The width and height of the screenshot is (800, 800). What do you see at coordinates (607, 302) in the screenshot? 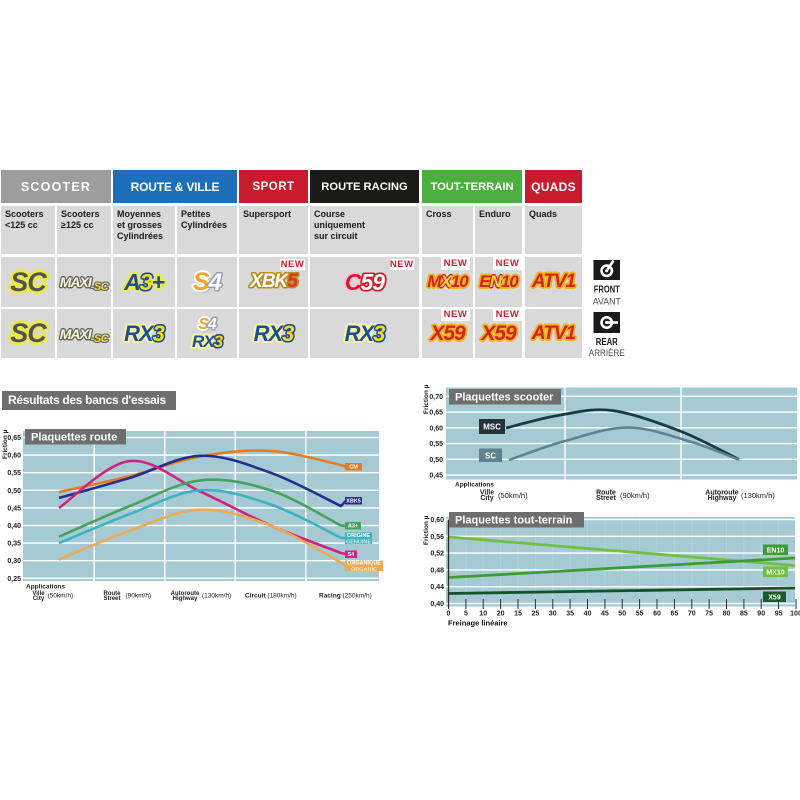
I see `svg-text: AVANT` at bounding box center [607, 302].